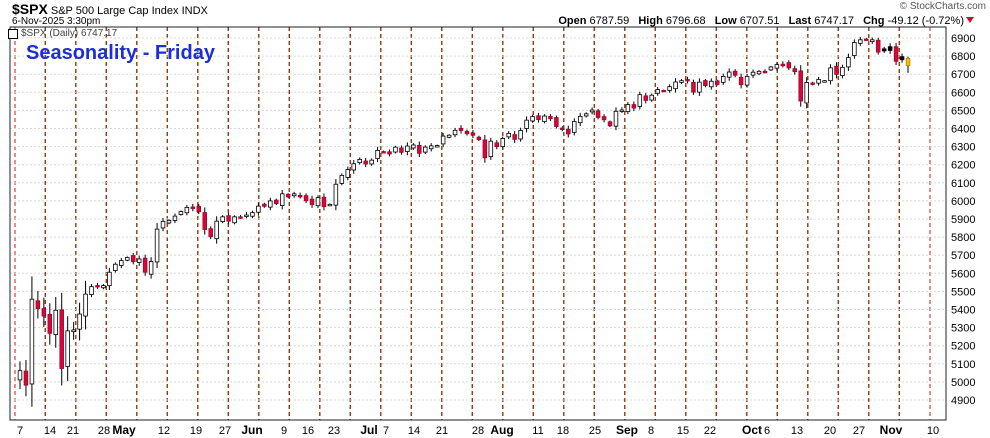 This screenshot has height=438, width=990. What do you see at coordinates (874, 21) in the screenshot?
I see `chg-label: Chg` at bounding box center [874, 21].